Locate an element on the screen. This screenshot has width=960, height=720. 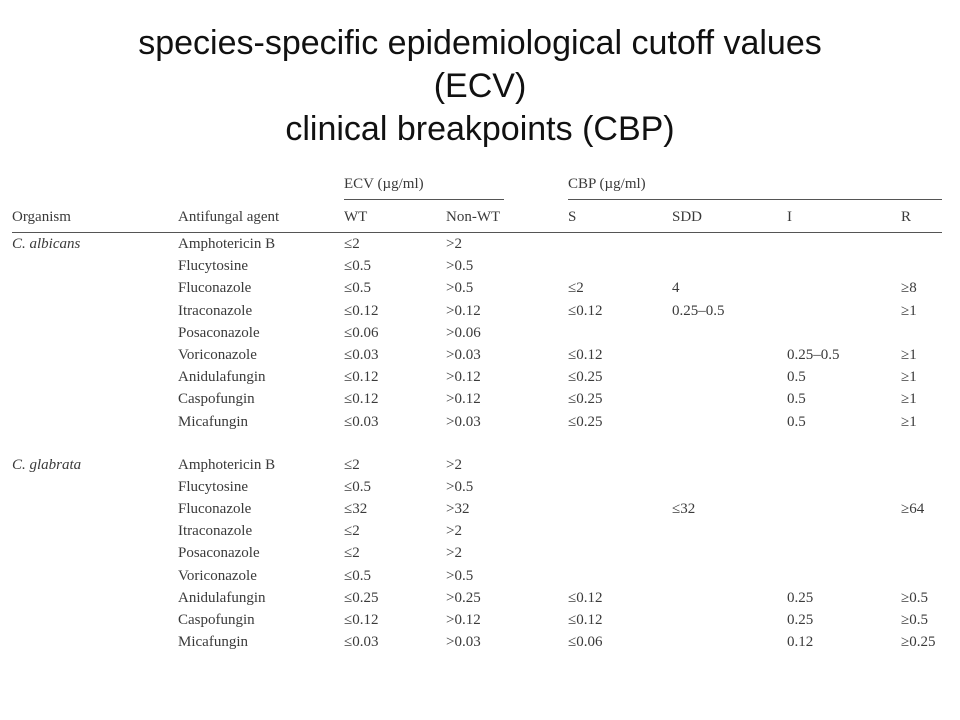
col-wt: WT is located at coordinates (356, 217).